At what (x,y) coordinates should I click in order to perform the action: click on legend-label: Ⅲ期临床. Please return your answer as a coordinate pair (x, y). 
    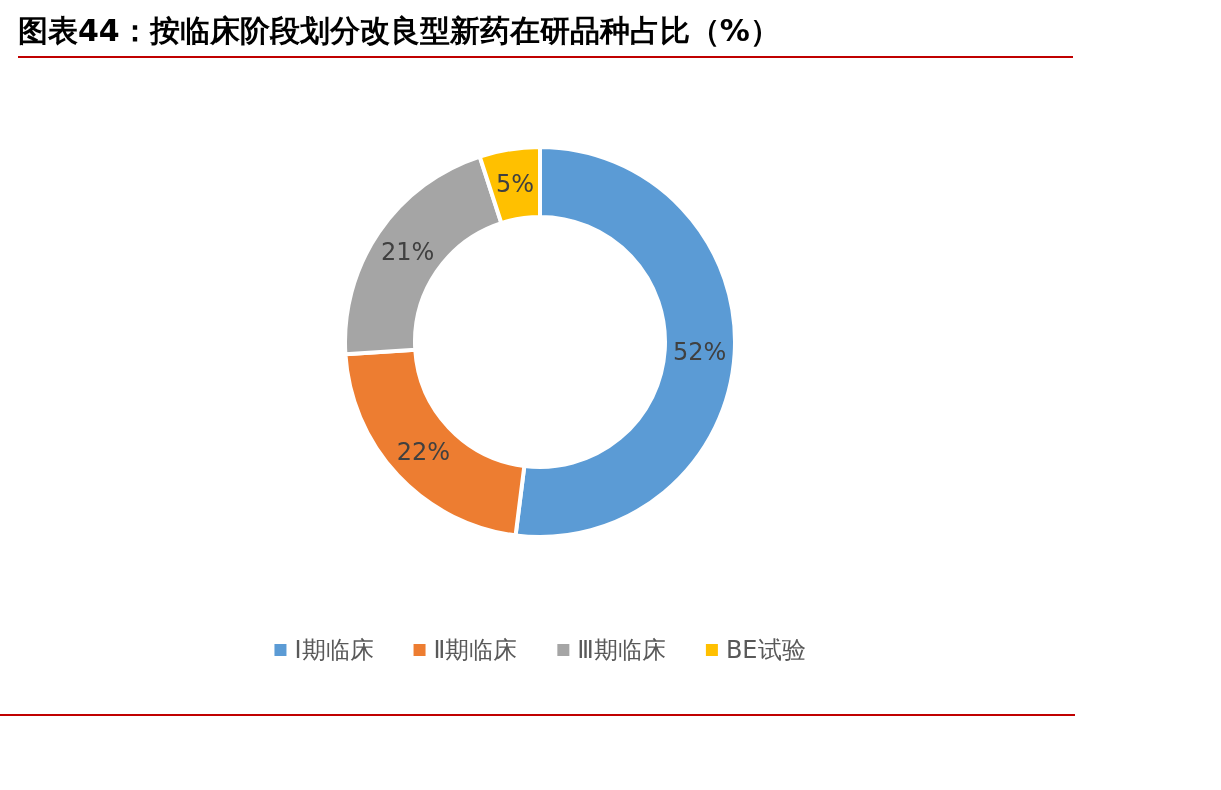
    Looking at the image, I should click on (621, 650).